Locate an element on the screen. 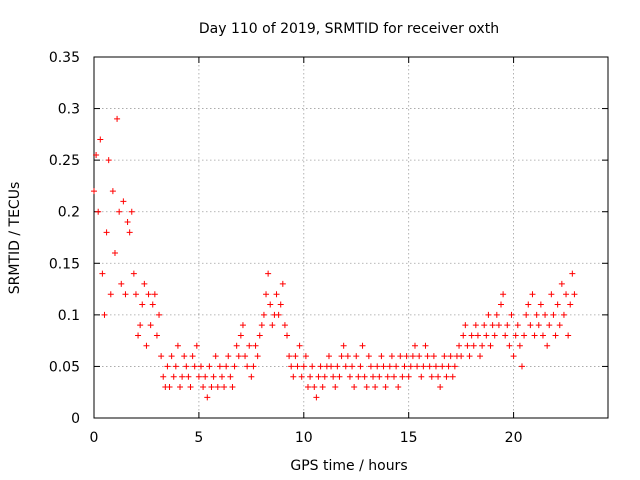  y-tick-label: 0.3 is located at coordinates (69, 110).